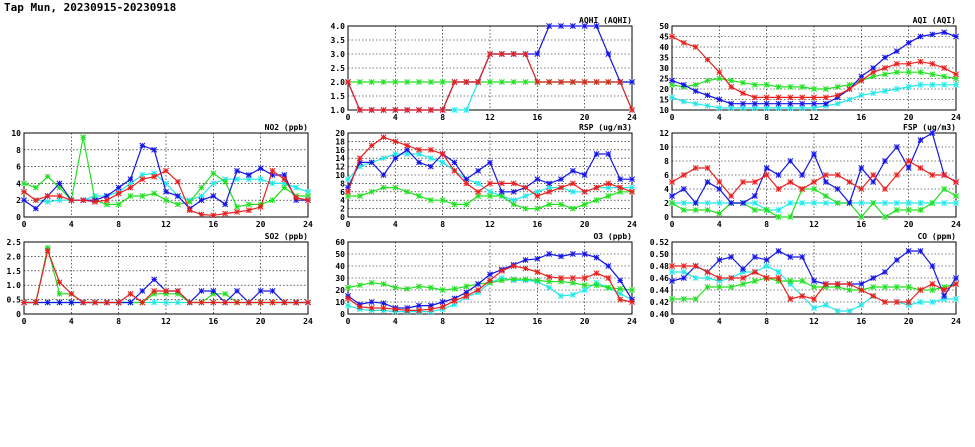 The image size is (975, 447). Describe the element at coordinates (672, 321) in the screenshot. I see `x-tick-label: 0` at that location.